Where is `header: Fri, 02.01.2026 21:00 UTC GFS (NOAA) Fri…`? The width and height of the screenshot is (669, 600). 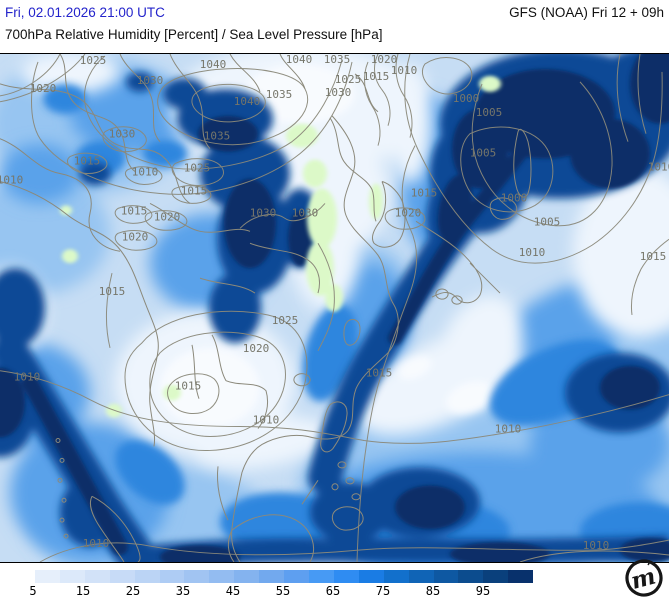
header: Fri, 02.01.2026 21:00 UTC GFS (NOAA) Fri… is located at coordinates (334, 26).